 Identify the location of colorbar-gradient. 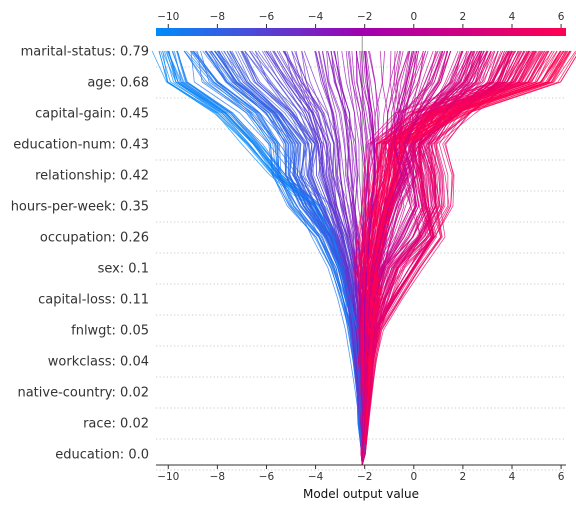
(361, 32).